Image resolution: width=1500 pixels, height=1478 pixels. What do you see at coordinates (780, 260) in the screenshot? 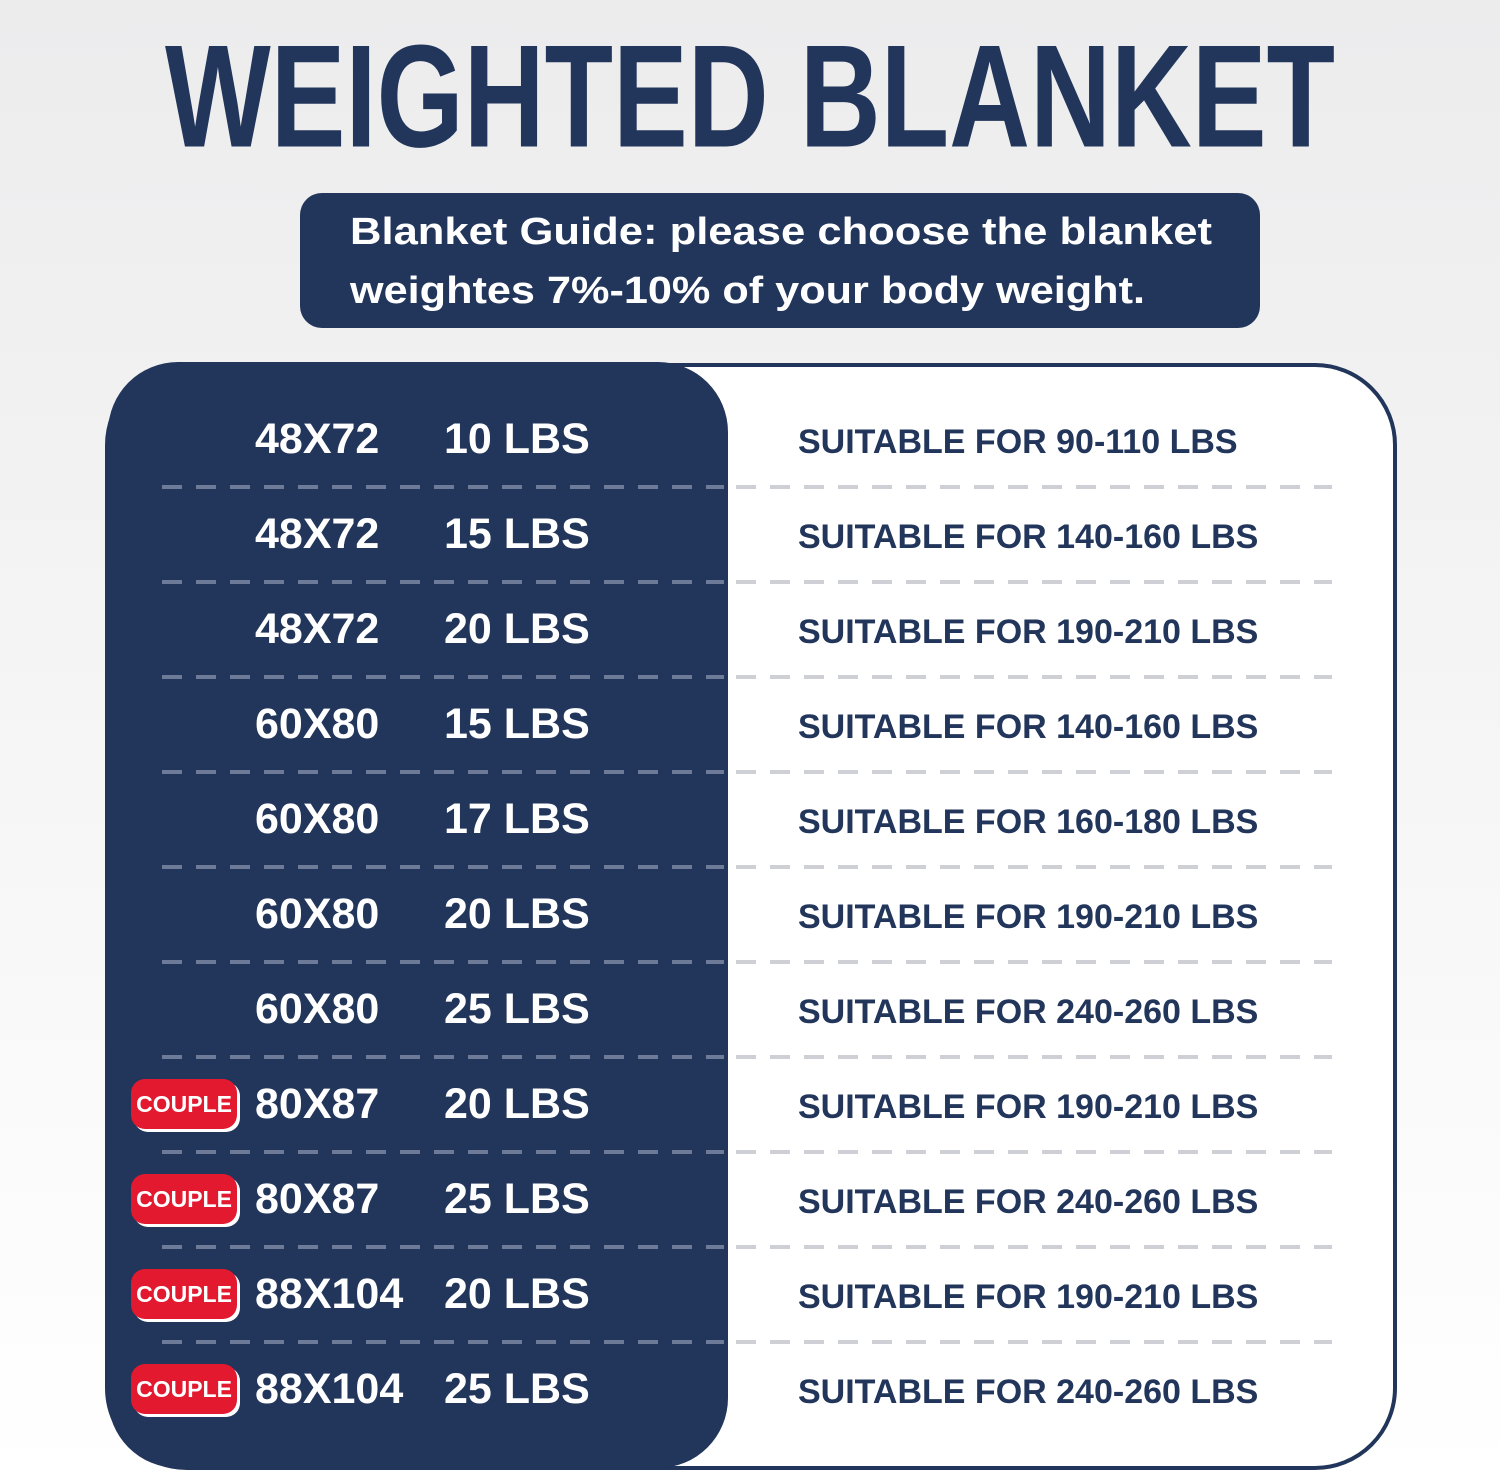
I see `guide-box` at bounding box center [780, 260].